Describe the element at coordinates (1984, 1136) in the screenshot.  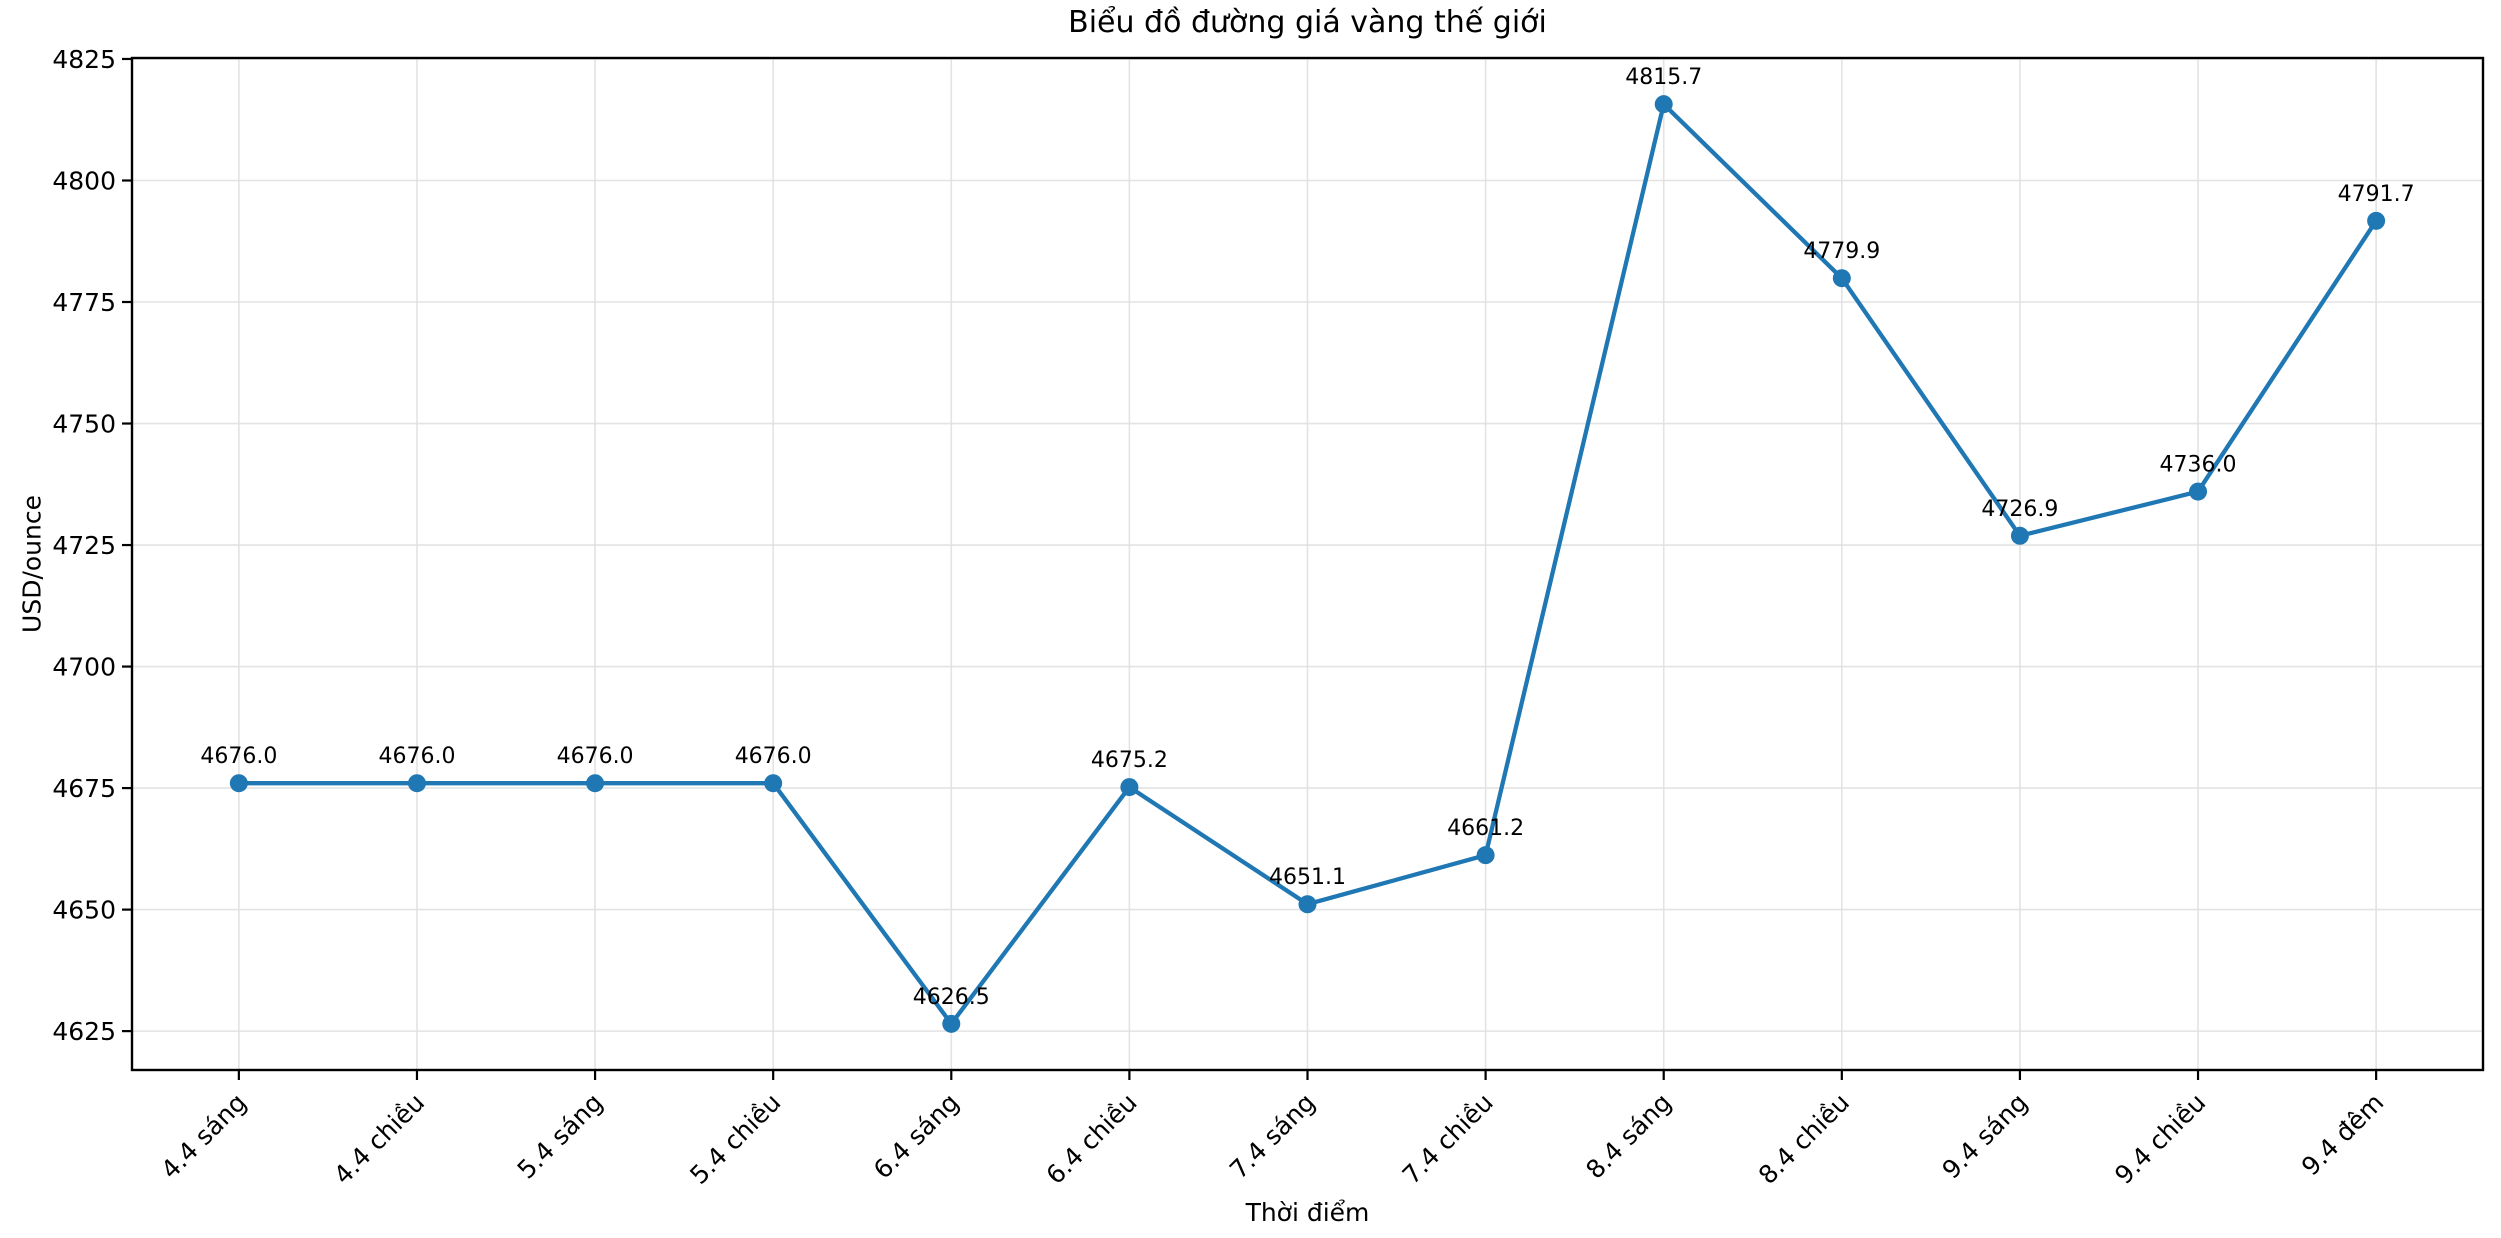
I see `x-tick-label: 9.4 sáng` at that location.